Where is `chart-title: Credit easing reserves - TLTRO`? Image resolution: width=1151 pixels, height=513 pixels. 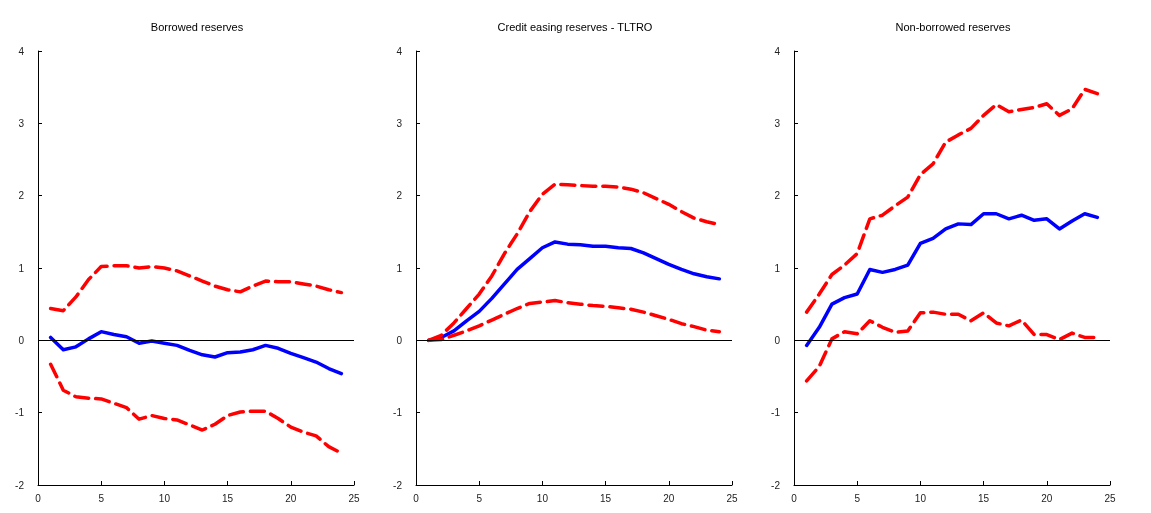
chart-title: Credit easing reserves - TLTRO is located at coordinates (575, 26).